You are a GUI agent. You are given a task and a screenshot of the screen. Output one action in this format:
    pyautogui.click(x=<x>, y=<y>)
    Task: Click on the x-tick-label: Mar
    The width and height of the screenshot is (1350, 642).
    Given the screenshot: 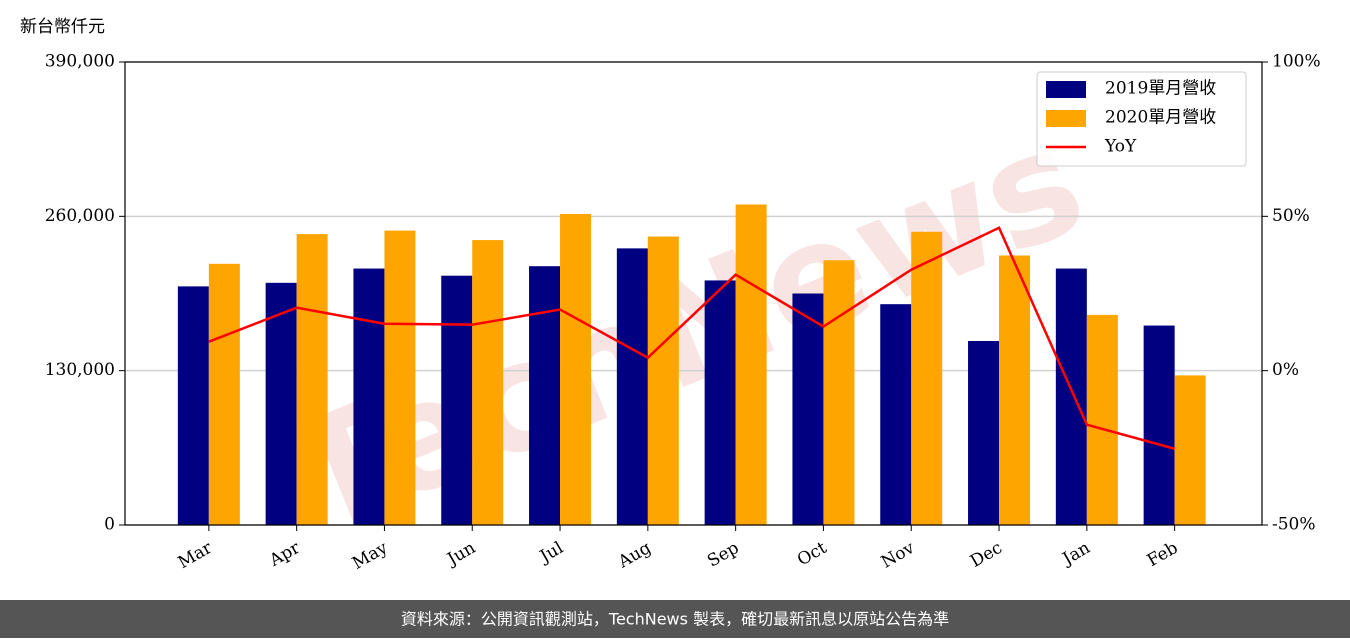 What is the action you would take?
    pyautogui.click(x=196, y=555)
    